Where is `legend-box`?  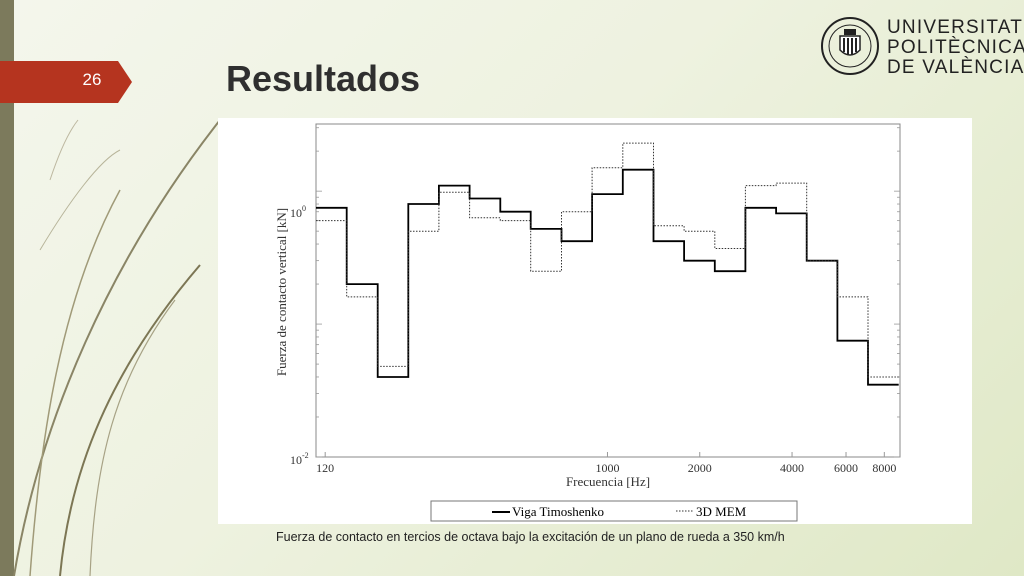 legend-box is located at coordinates (614, 511).